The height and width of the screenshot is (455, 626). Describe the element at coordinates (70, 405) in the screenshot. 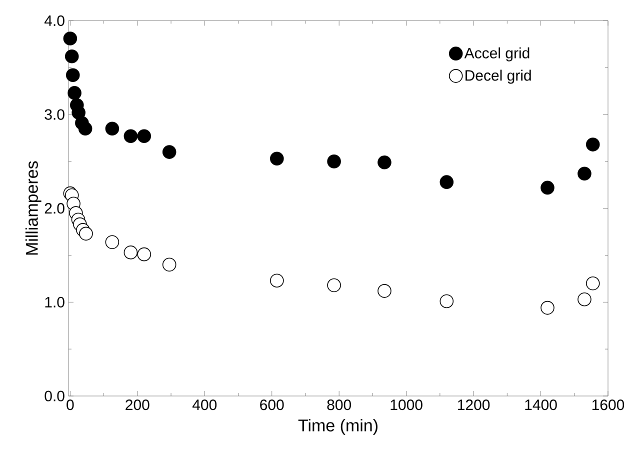

I see `x-tick-label: 0` at that location.